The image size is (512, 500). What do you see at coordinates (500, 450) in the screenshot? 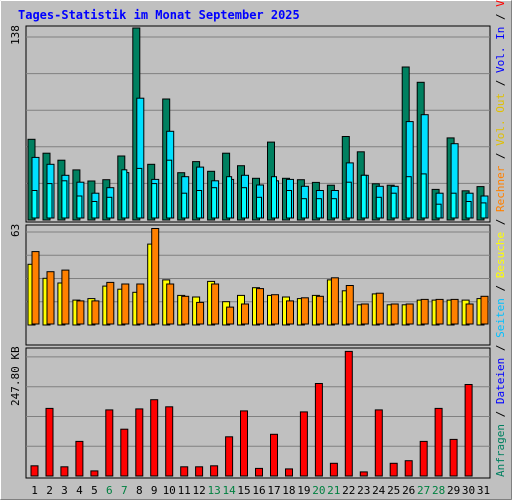
I see `right-legend-part-0: Anfragen` at bounding box center [500, 450].